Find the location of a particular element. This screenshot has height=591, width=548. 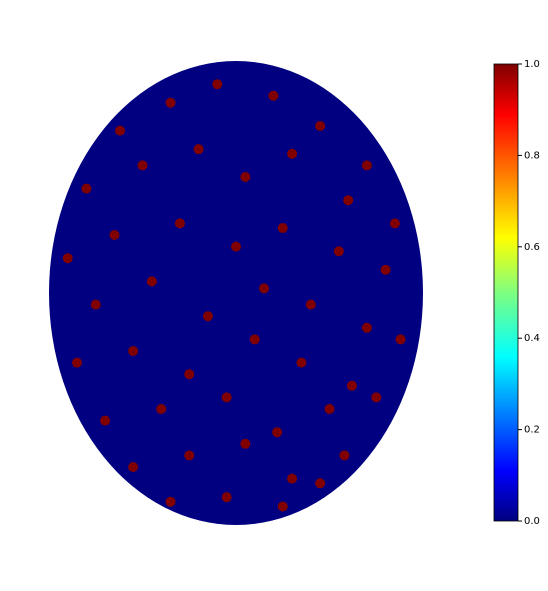

colorbar-tick-label: 0.6 is located at coordinates (532, 247).